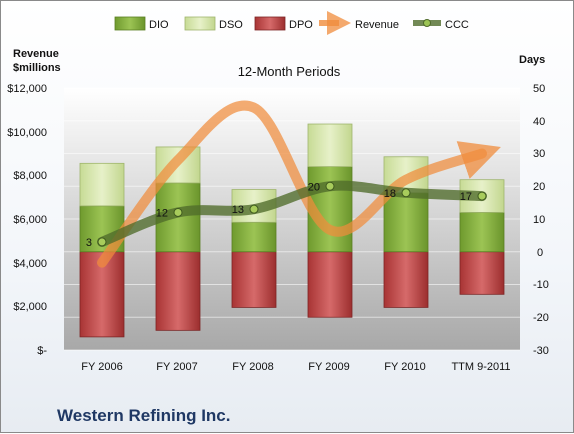 The width and height of the screenshot is (574, 434). I want to click on left-tick-label: $10,000, so click(27, 133).